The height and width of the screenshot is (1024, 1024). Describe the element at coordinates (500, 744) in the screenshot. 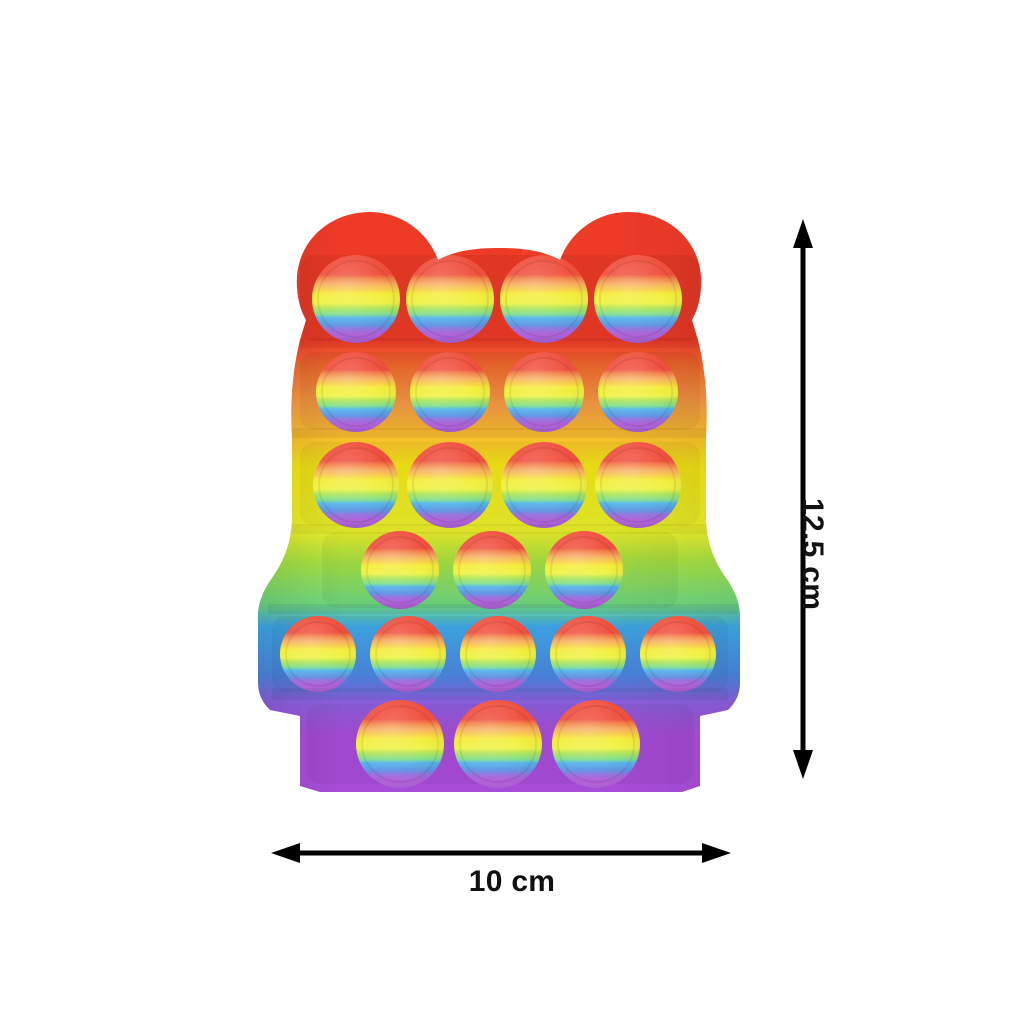

I see `bubble-row-purple` at that location.